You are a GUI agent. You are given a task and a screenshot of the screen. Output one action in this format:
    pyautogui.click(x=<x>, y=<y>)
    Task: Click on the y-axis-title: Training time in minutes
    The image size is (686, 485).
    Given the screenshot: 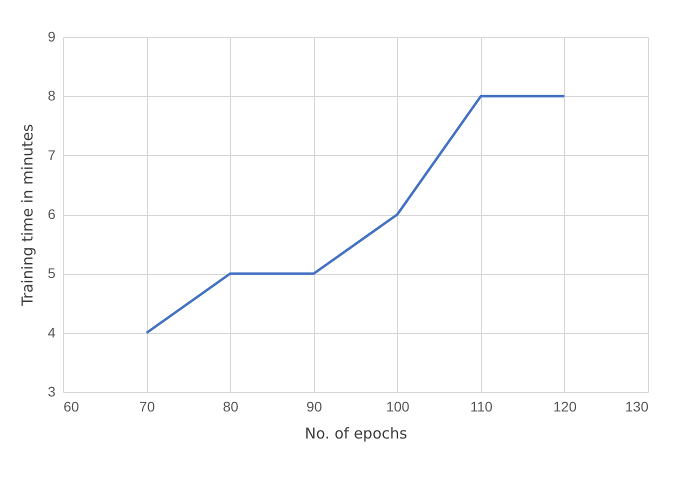 What is the action you would take?
    pyautogui.click(x=27, y=215)
    